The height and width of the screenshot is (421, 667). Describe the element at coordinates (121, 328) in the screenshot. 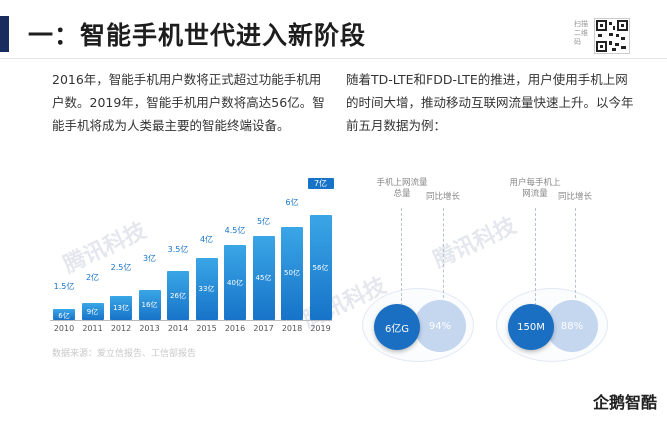

I see `x-tick-label: 2012` at that location.